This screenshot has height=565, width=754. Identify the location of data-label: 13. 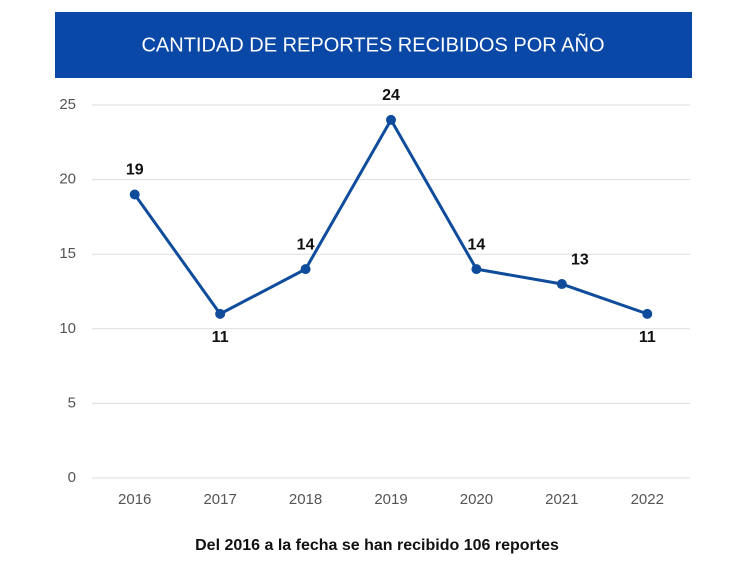
(580, 259).